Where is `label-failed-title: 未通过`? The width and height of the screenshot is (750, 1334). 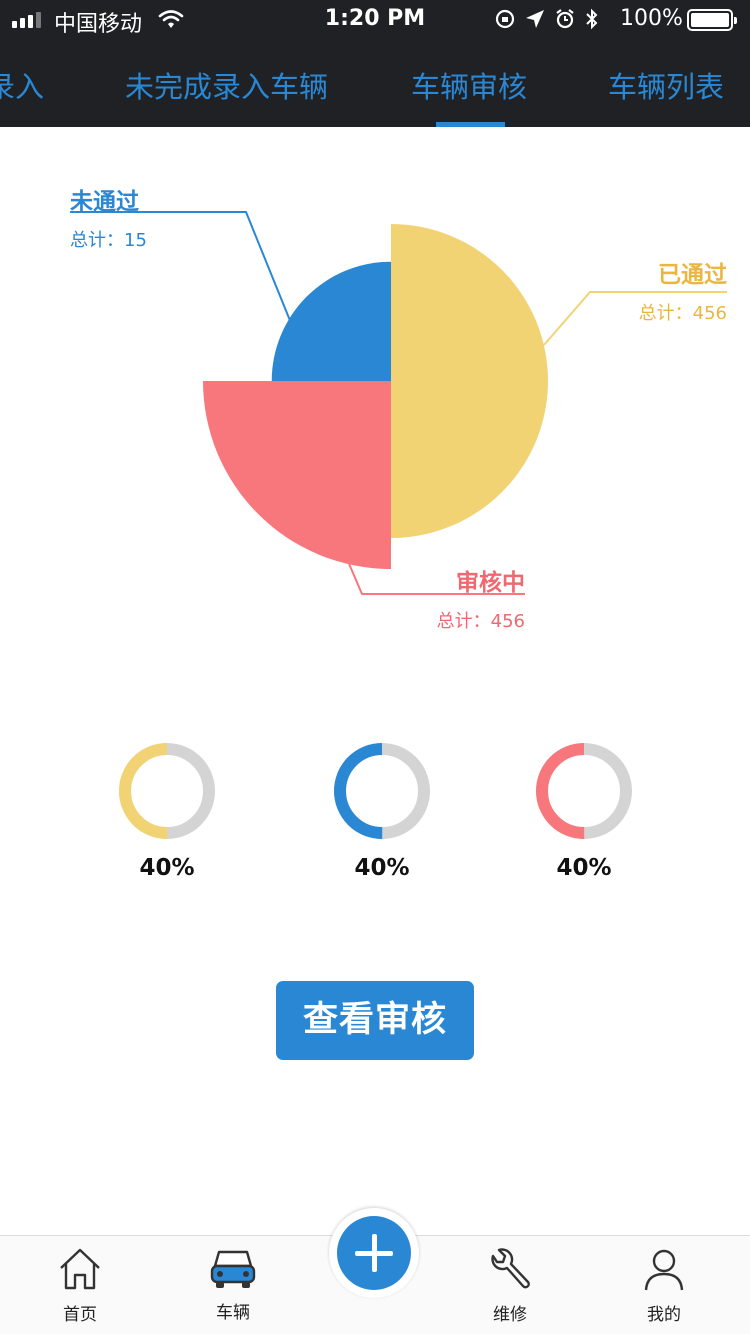 label-failed-title: 未通过 is located at coordinates (104, 202).